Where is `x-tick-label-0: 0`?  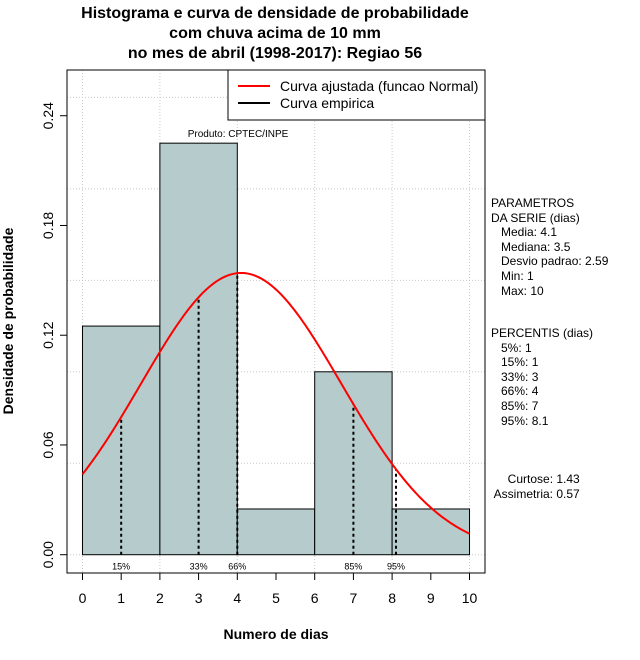
x-tick-label-0: 0 is located at coordinates (83, 598).